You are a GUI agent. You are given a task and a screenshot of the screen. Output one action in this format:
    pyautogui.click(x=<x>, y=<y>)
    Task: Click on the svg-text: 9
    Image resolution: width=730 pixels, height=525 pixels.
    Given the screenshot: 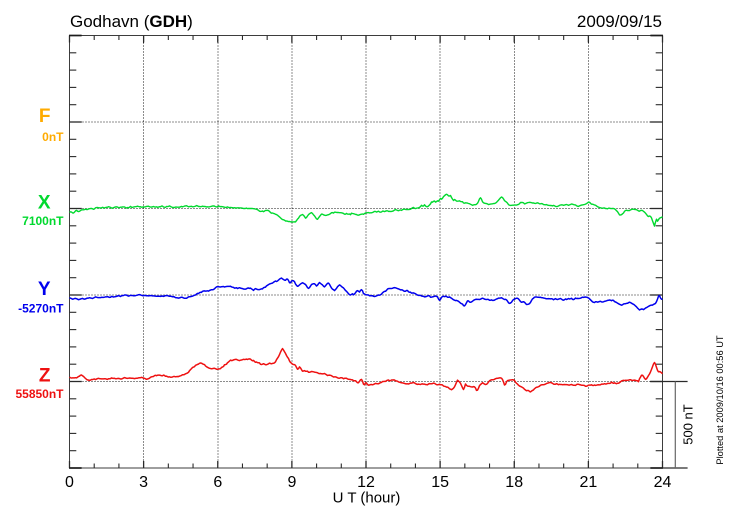 What is the action you would take?
    pyautogui.click(x=291, y=482)
    